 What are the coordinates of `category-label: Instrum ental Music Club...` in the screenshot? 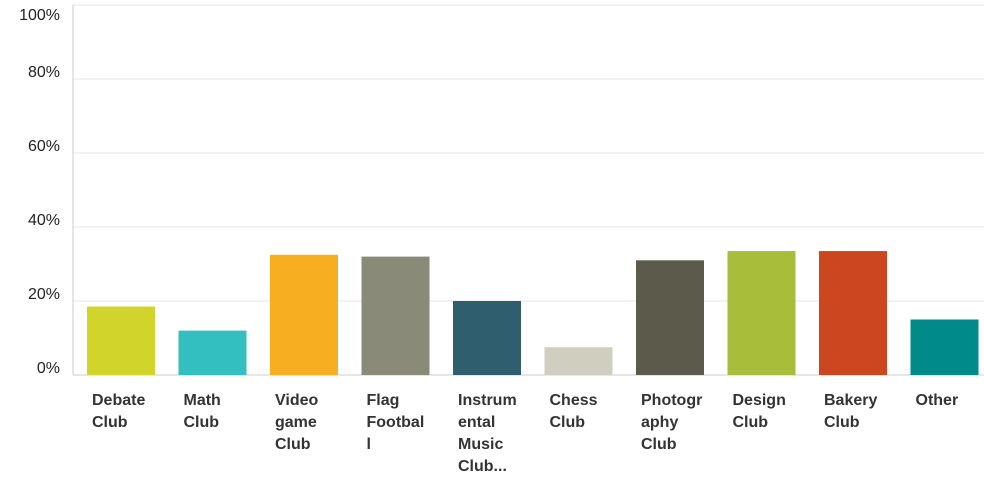 It's located at (487, 433).